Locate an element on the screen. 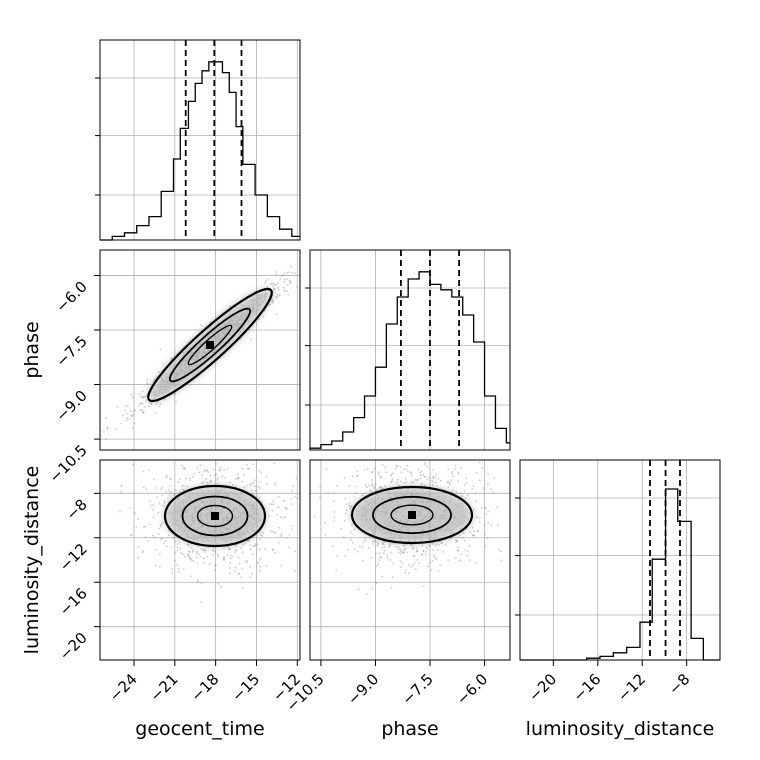 The height and width of the screenshot is (760, 760). x-tick-label-luminosity-distance: −20 is located at coordinates (542, 687).